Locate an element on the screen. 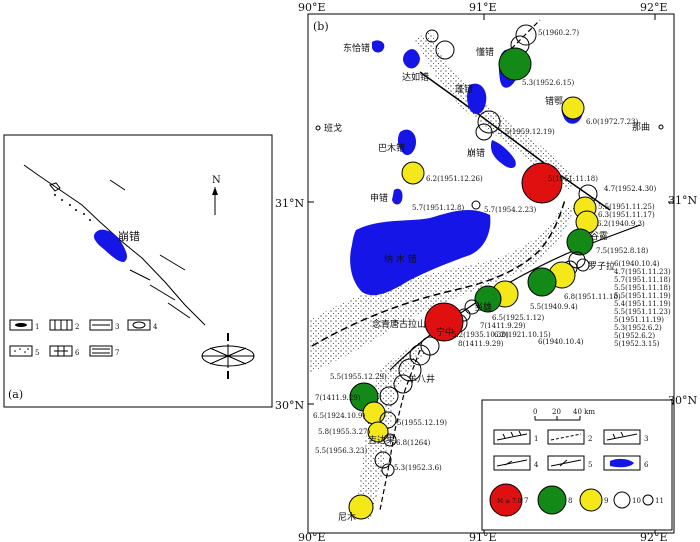  place-pengcuo: 蓬错 is located at coordinates (464, 89).